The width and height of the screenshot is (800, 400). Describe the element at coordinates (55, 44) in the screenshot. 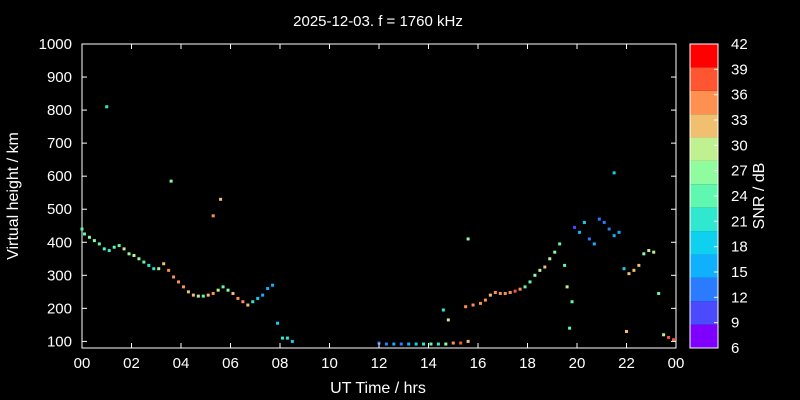

I see `y-tick-label: 1000` at that location.